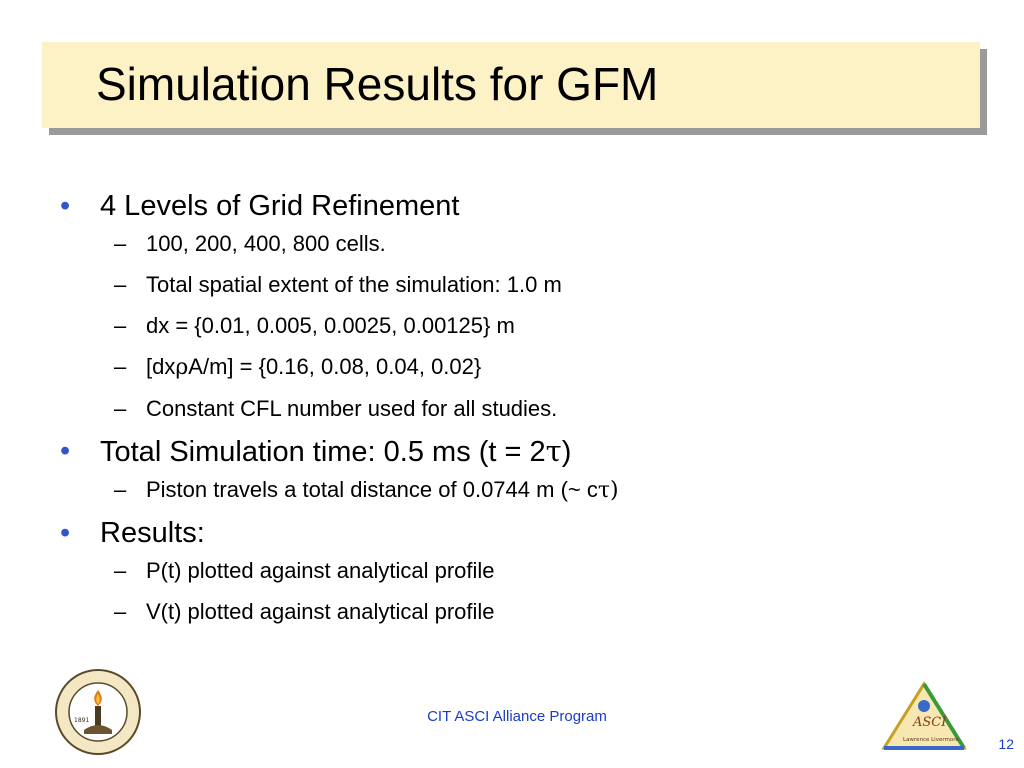  I want to click on sub-bullet-item: – dx = {0.01, 0.005, 0.0025, 0.00125} m, so click(525, 326).